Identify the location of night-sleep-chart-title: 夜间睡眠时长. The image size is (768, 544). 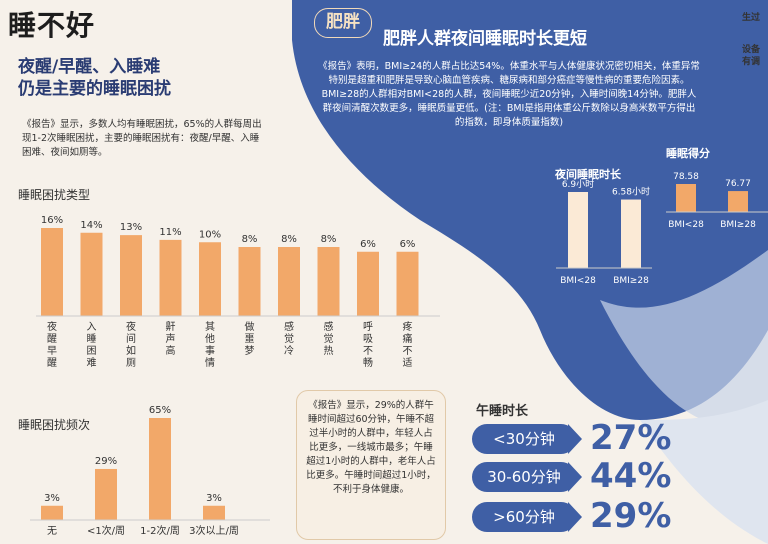
(588, 174).